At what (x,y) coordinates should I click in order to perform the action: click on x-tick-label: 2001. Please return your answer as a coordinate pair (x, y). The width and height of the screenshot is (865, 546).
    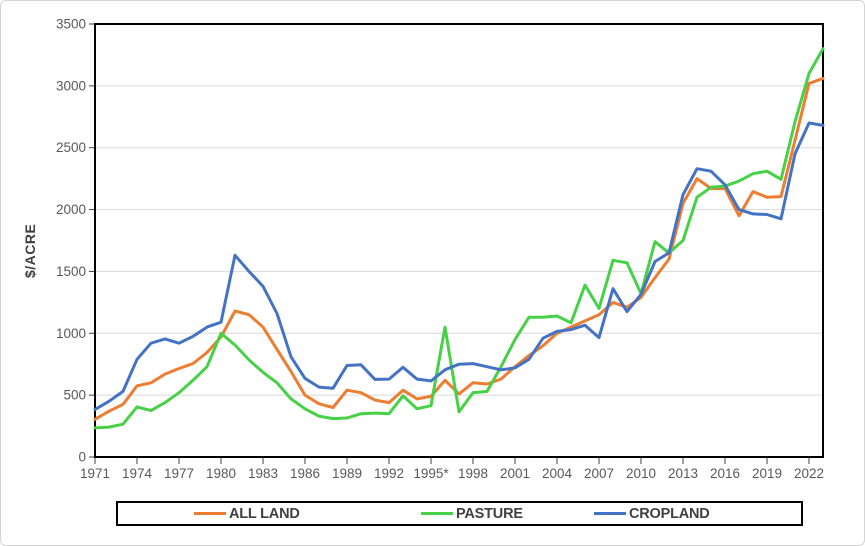
    Looking at the image, I should click on (515, 473).